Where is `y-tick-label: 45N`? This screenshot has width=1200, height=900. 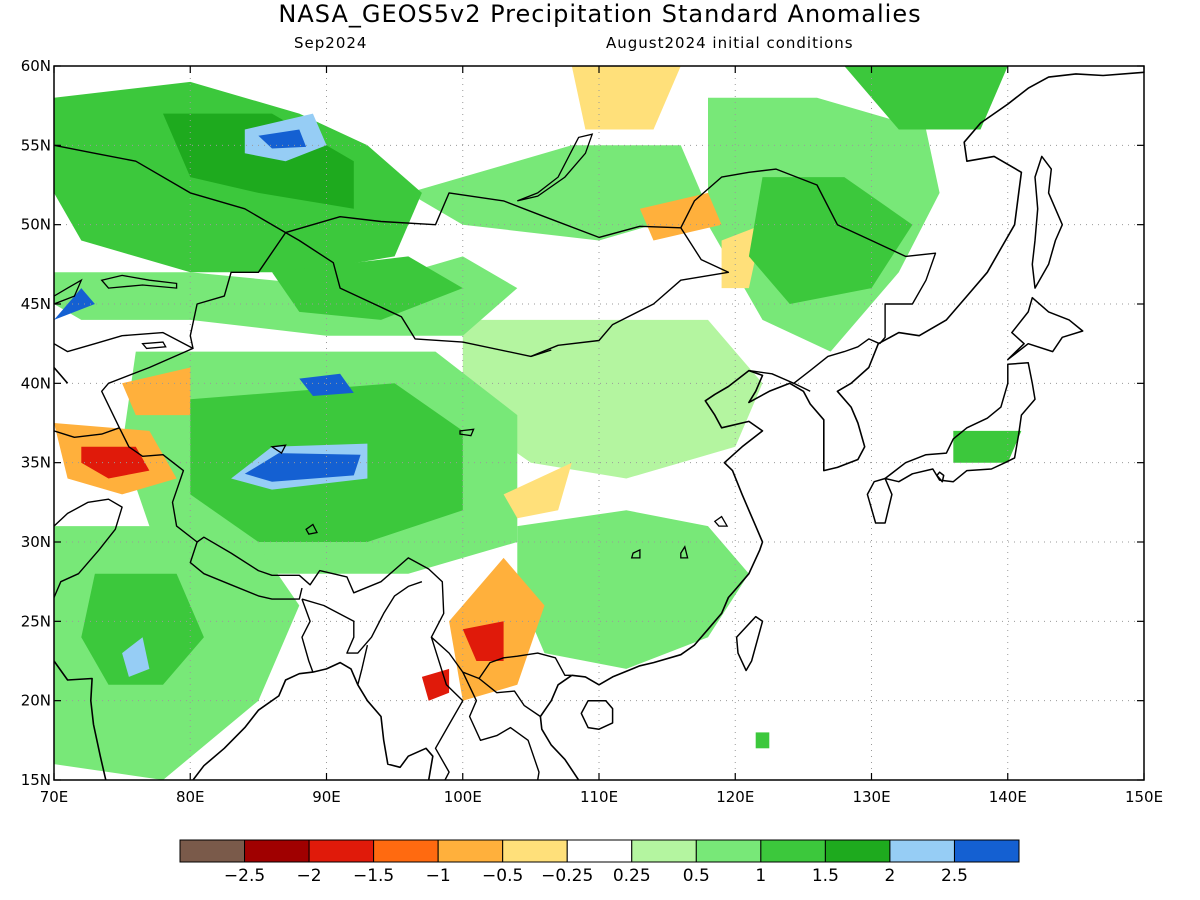
y-tick-label: 45N is located at coordinates (36, 304).